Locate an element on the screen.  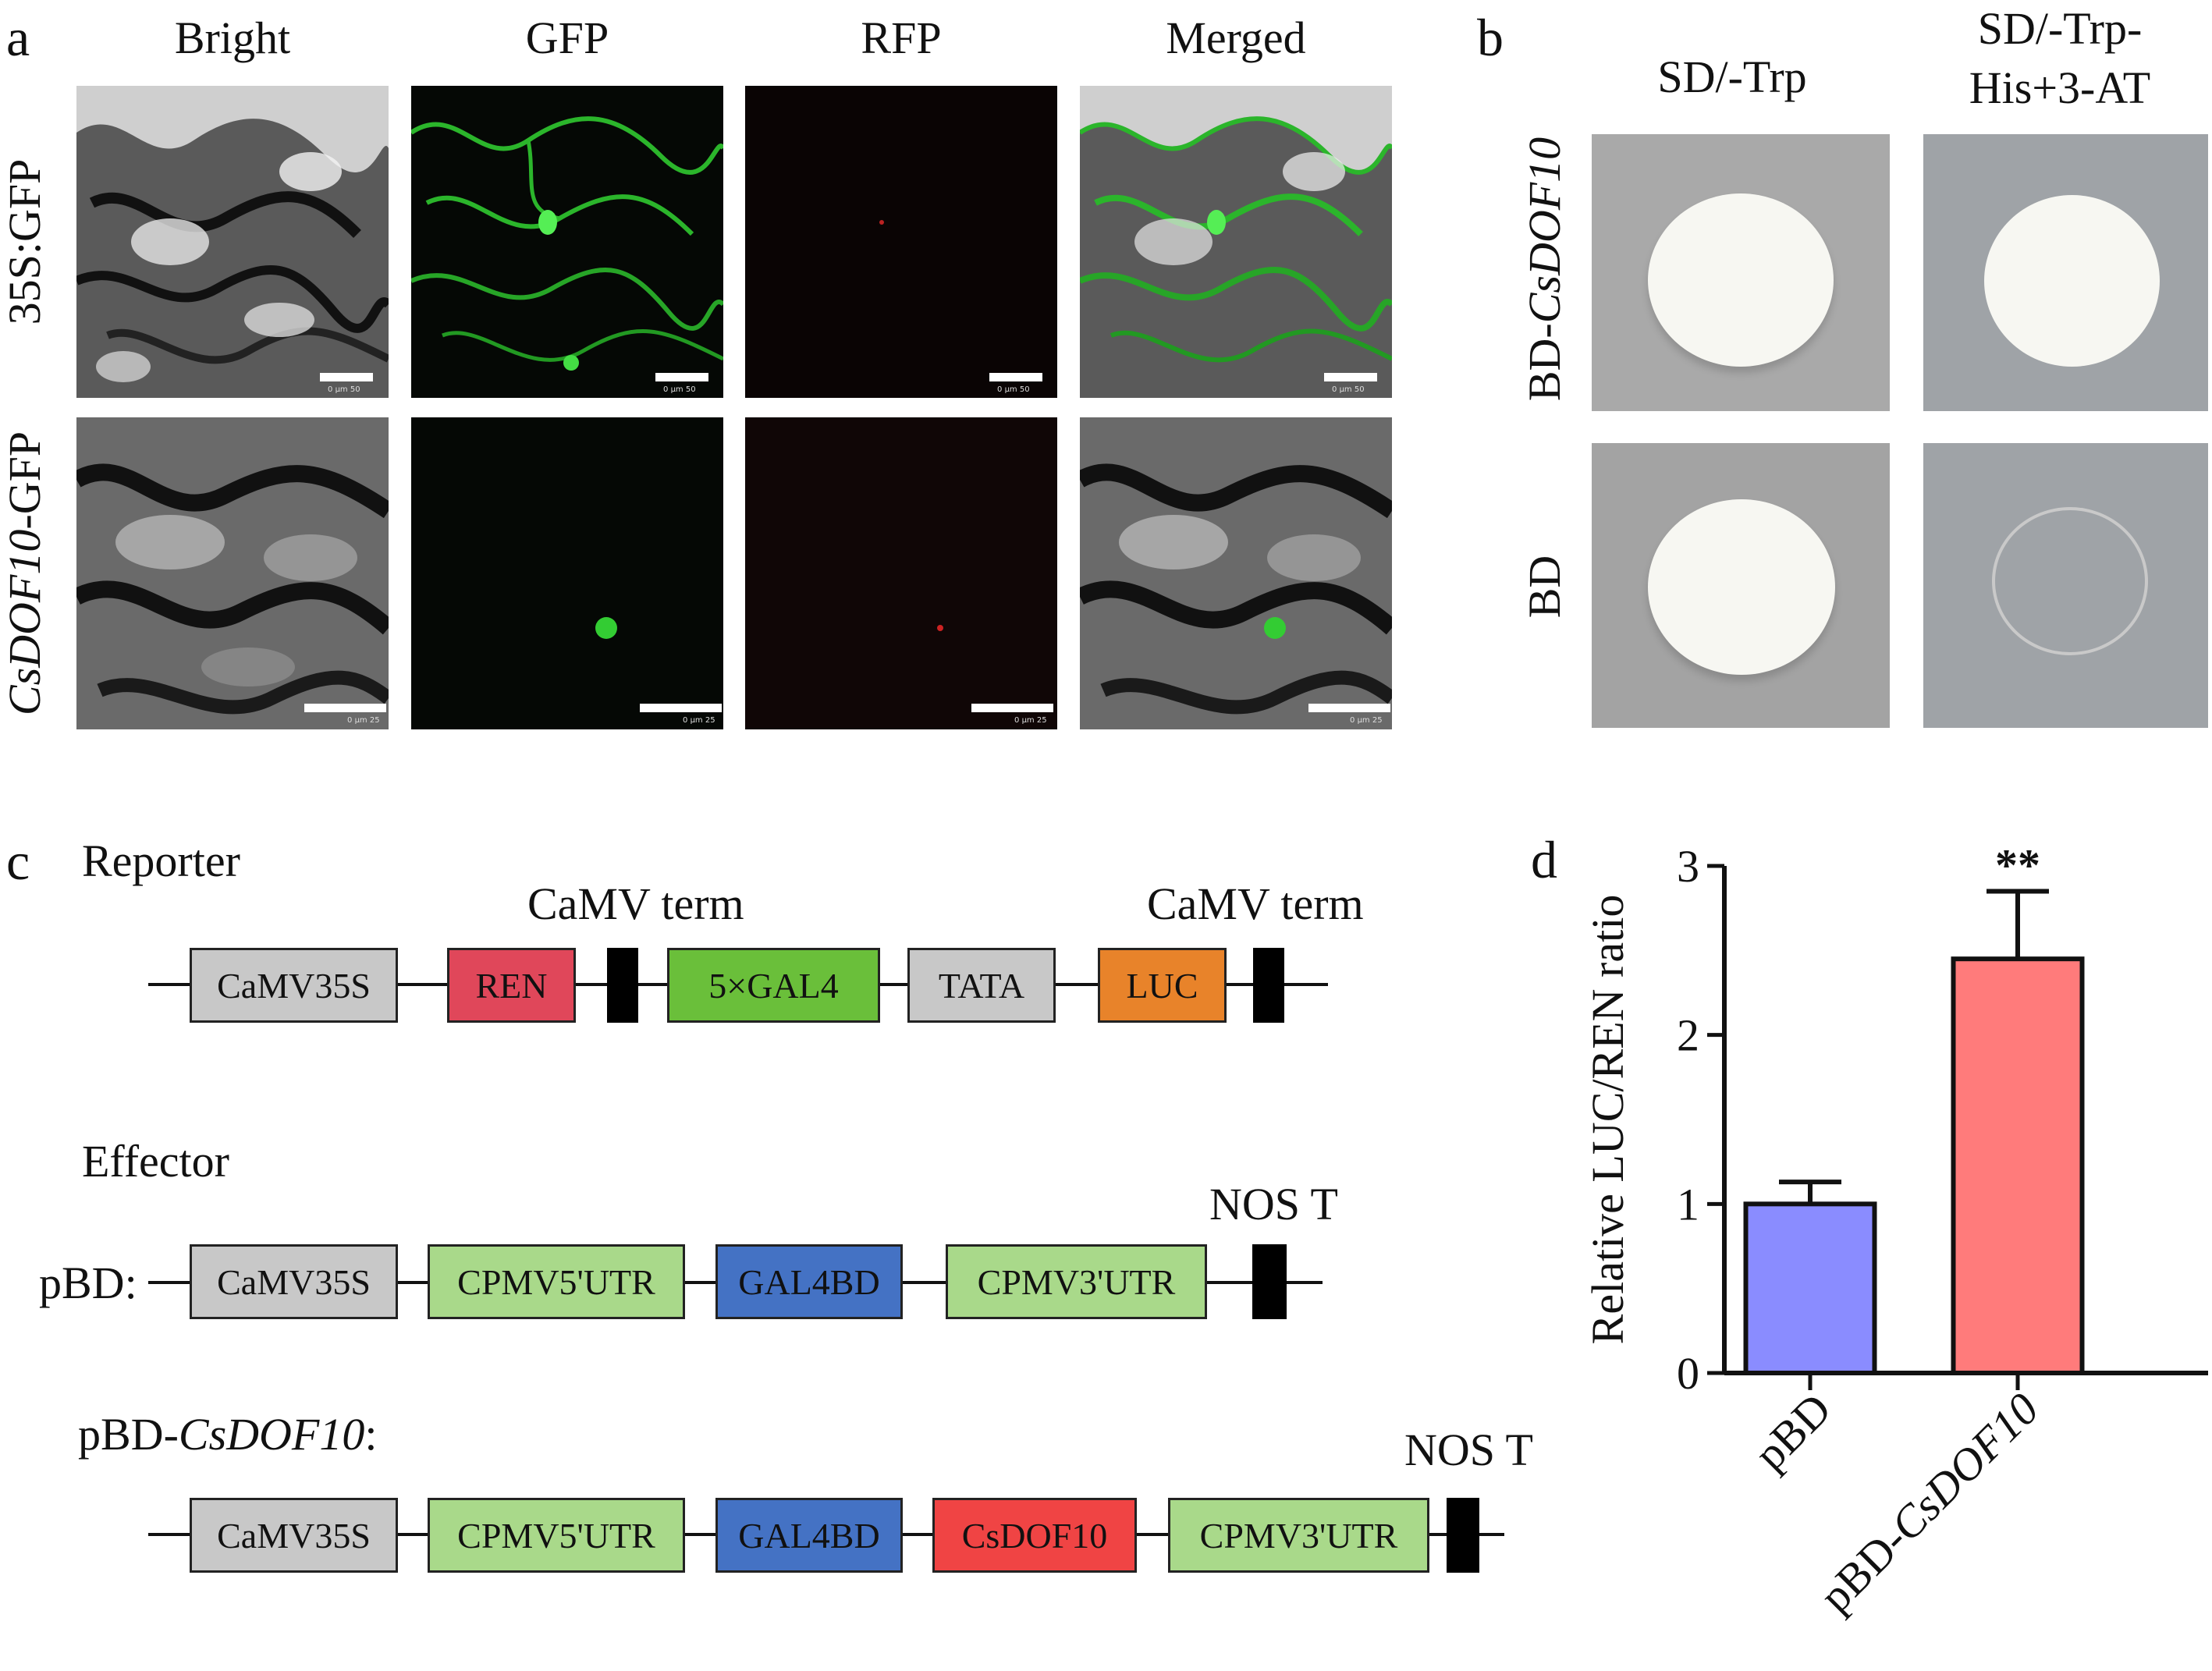
column-header-bright: Bright is located at coordinates (232, 37).